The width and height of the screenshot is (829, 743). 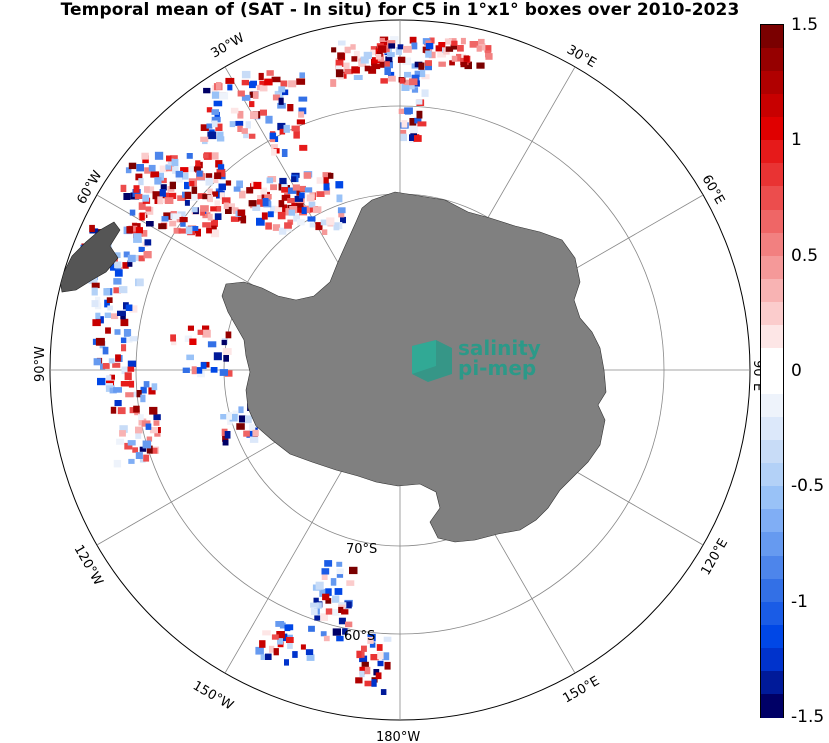 What do you see at coordinates (290, 560) in the screenshot?
I see `meridian-line` at bounding box center [290, 560].